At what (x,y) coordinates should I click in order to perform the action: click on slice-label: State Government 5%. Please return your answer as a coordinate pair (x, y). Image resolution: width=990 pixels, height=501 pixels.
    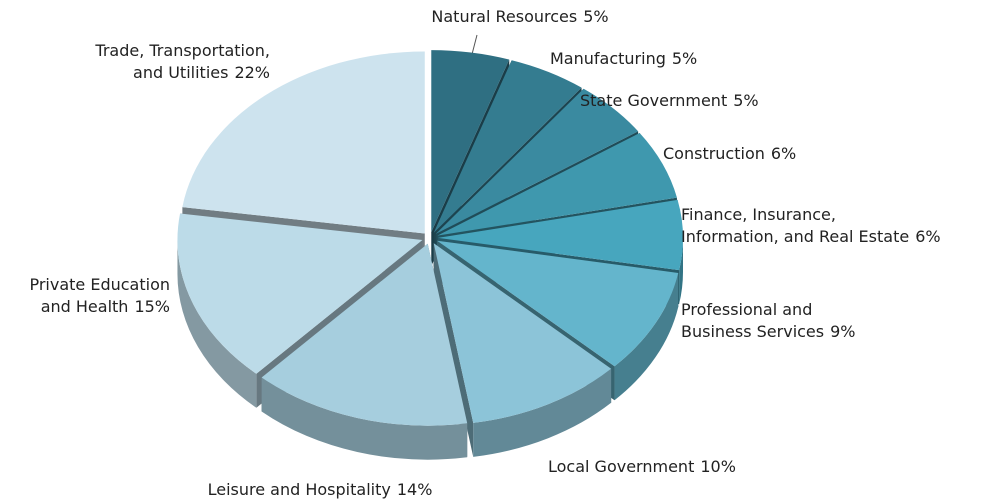
    Looking at the image, I should click on (710, 101).